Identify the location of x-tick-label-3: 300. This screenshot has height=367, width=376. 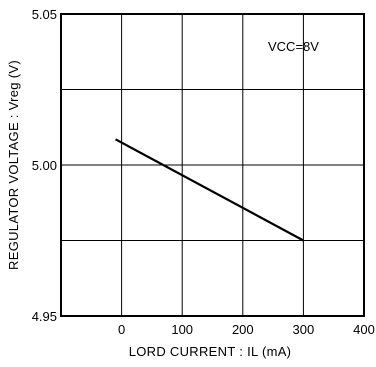
(304, 329).